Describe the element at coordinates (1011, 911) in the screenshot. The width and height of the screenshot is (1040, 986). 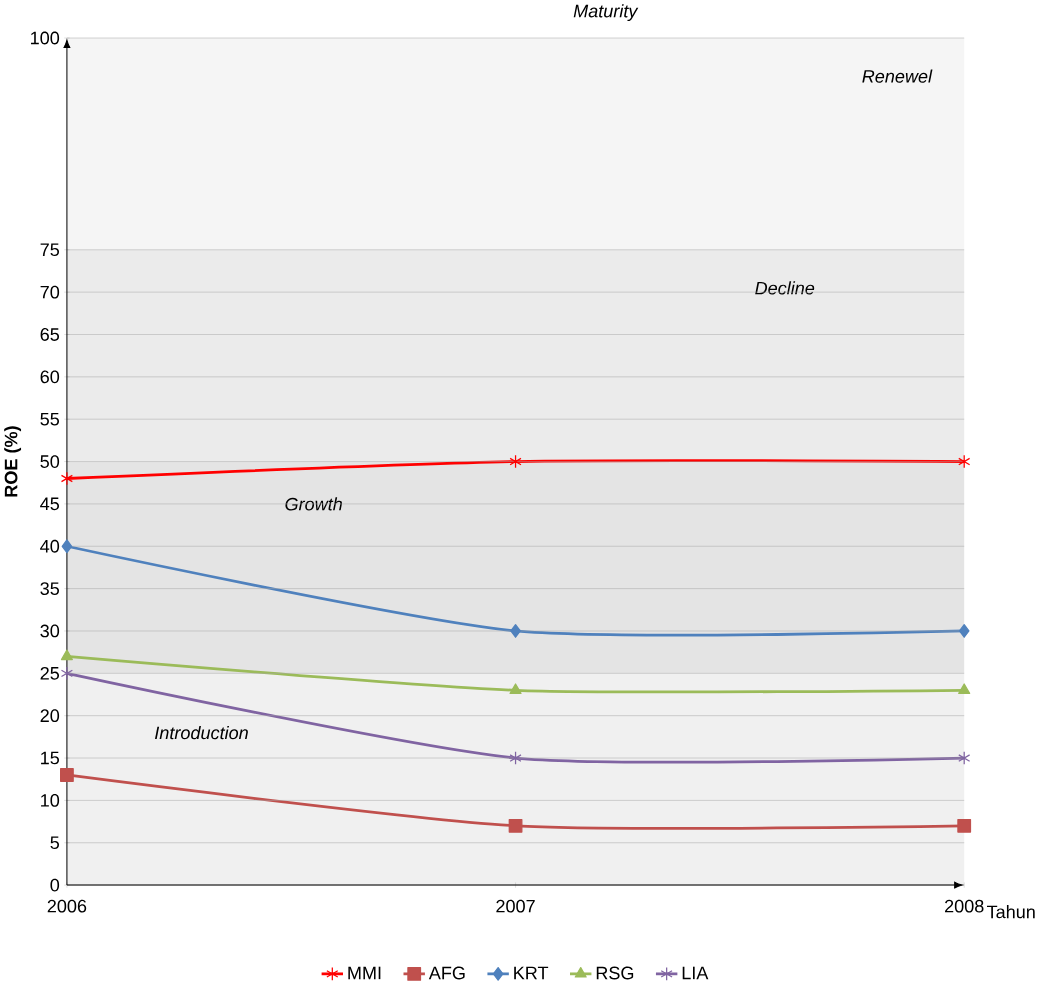
I see `x-axis-title: Tahun` at that location.